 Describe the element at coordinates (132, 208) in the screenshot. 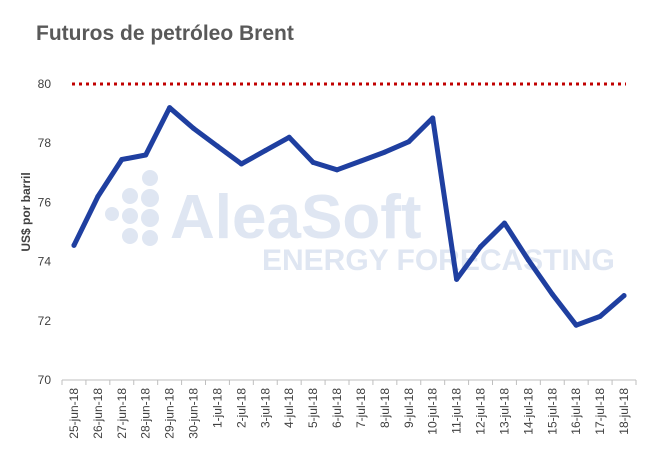

I see `watermark-dots-icon` at that location.